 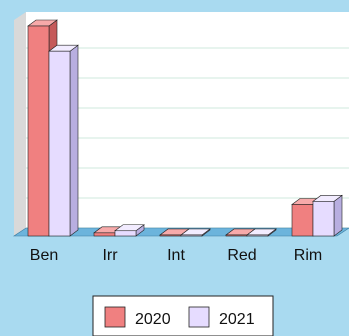 I want to click on x-tick-label: Red, so click(x=241, y=255).